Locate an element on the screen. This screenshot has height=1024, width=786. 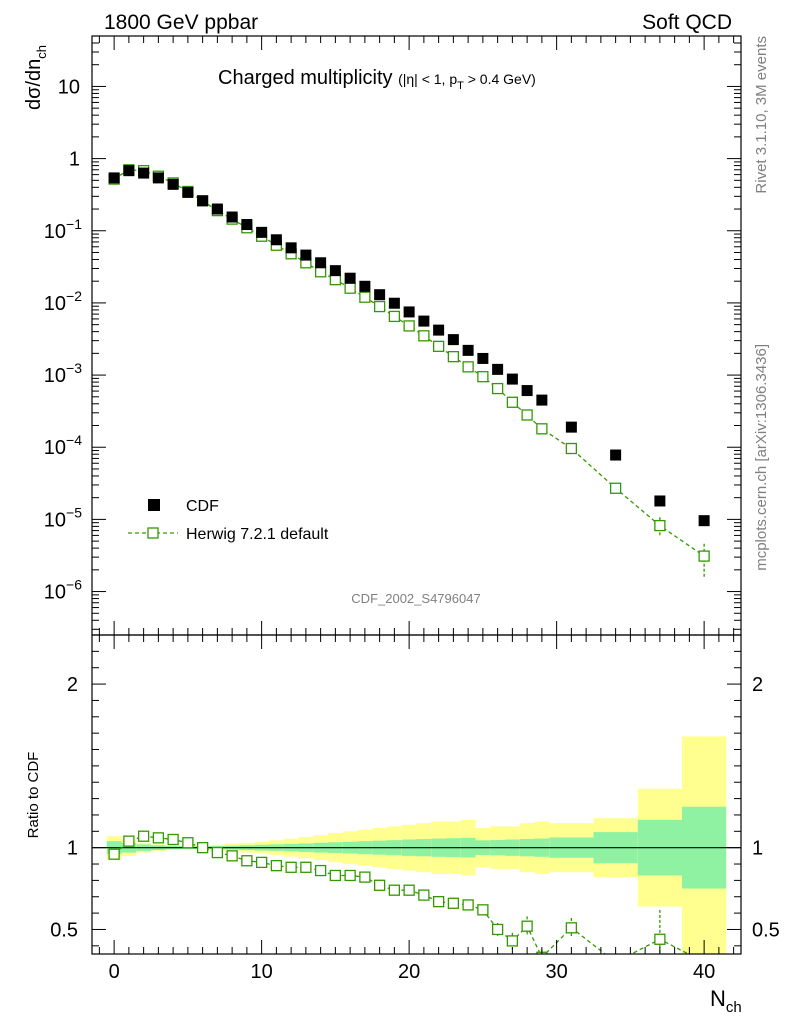
main-y-tick-label: 10⁻⁴ is located at coordinates (63, 445).